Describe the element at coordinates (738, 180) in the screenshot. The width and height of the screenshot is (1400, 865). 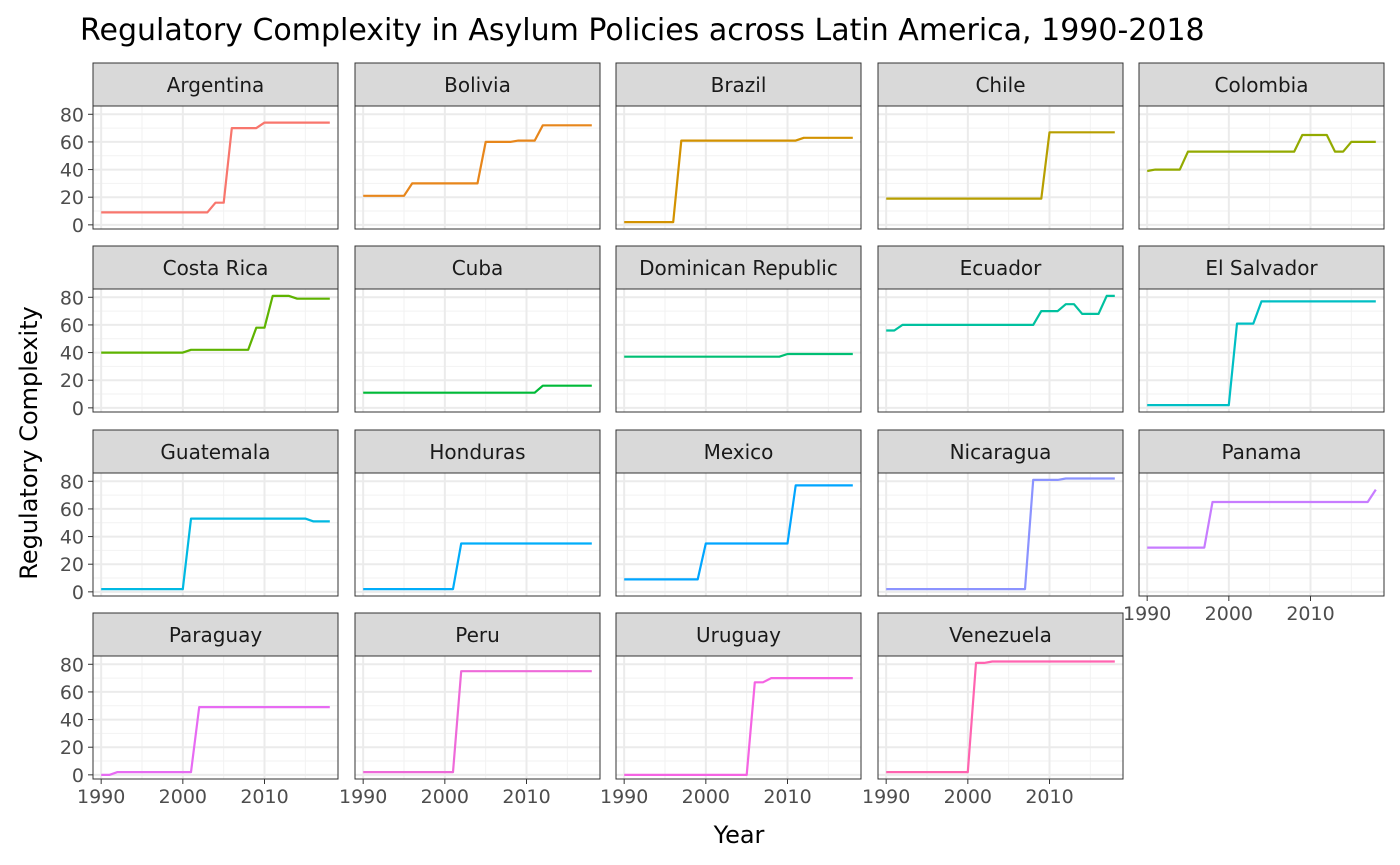
I see `series-line-brazil` at that location.